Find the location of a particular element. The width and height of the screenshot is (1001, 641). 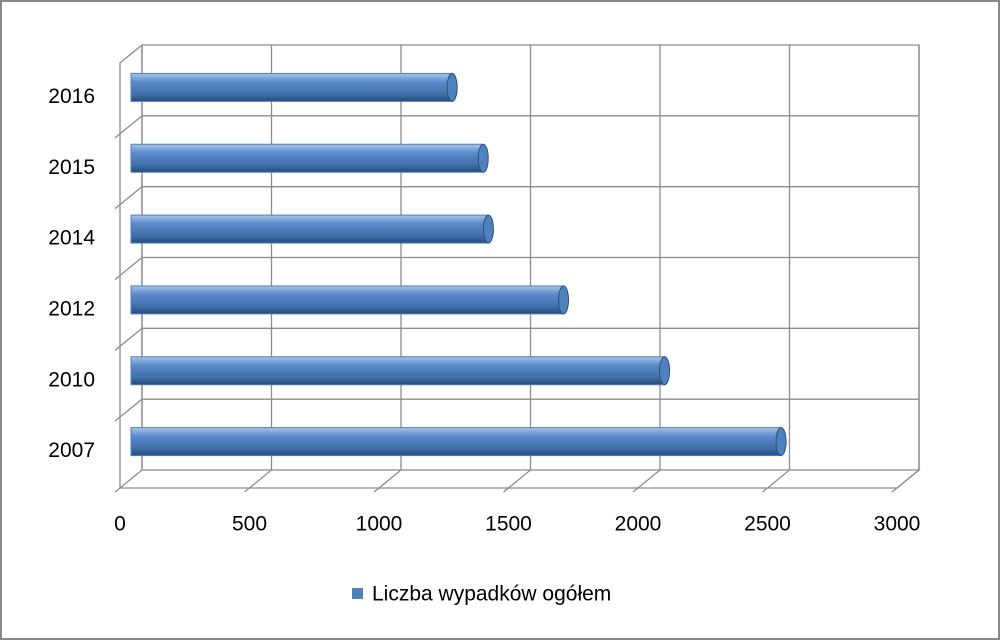

legend-label: Liczba wypadków ogółem is located at coordinates (491, 594).